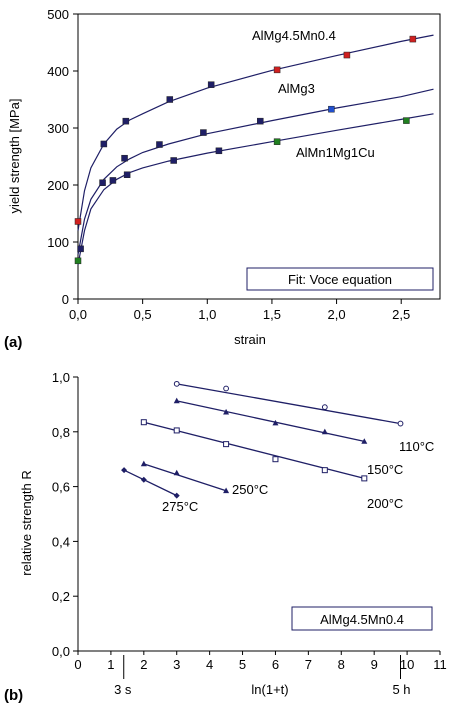  I want to click on panel-a-legend-text: Fit: Voce equation, so click(340, 279).